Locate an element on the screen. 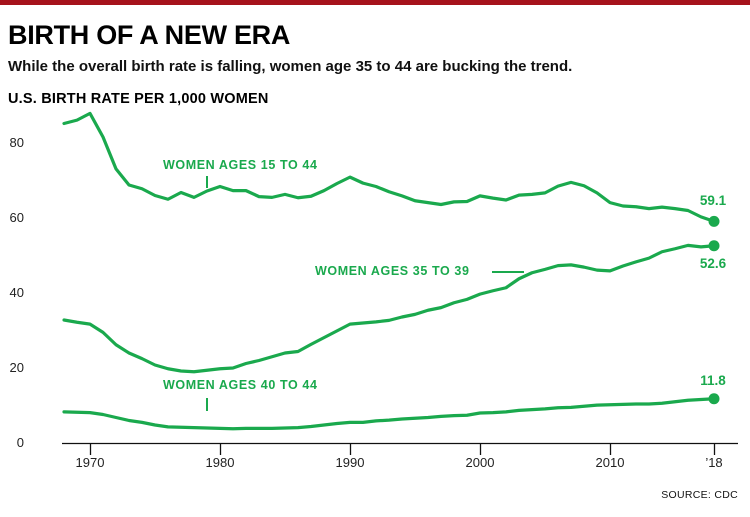  x-axis-label: 2010 is located at coordinates (610, 462).